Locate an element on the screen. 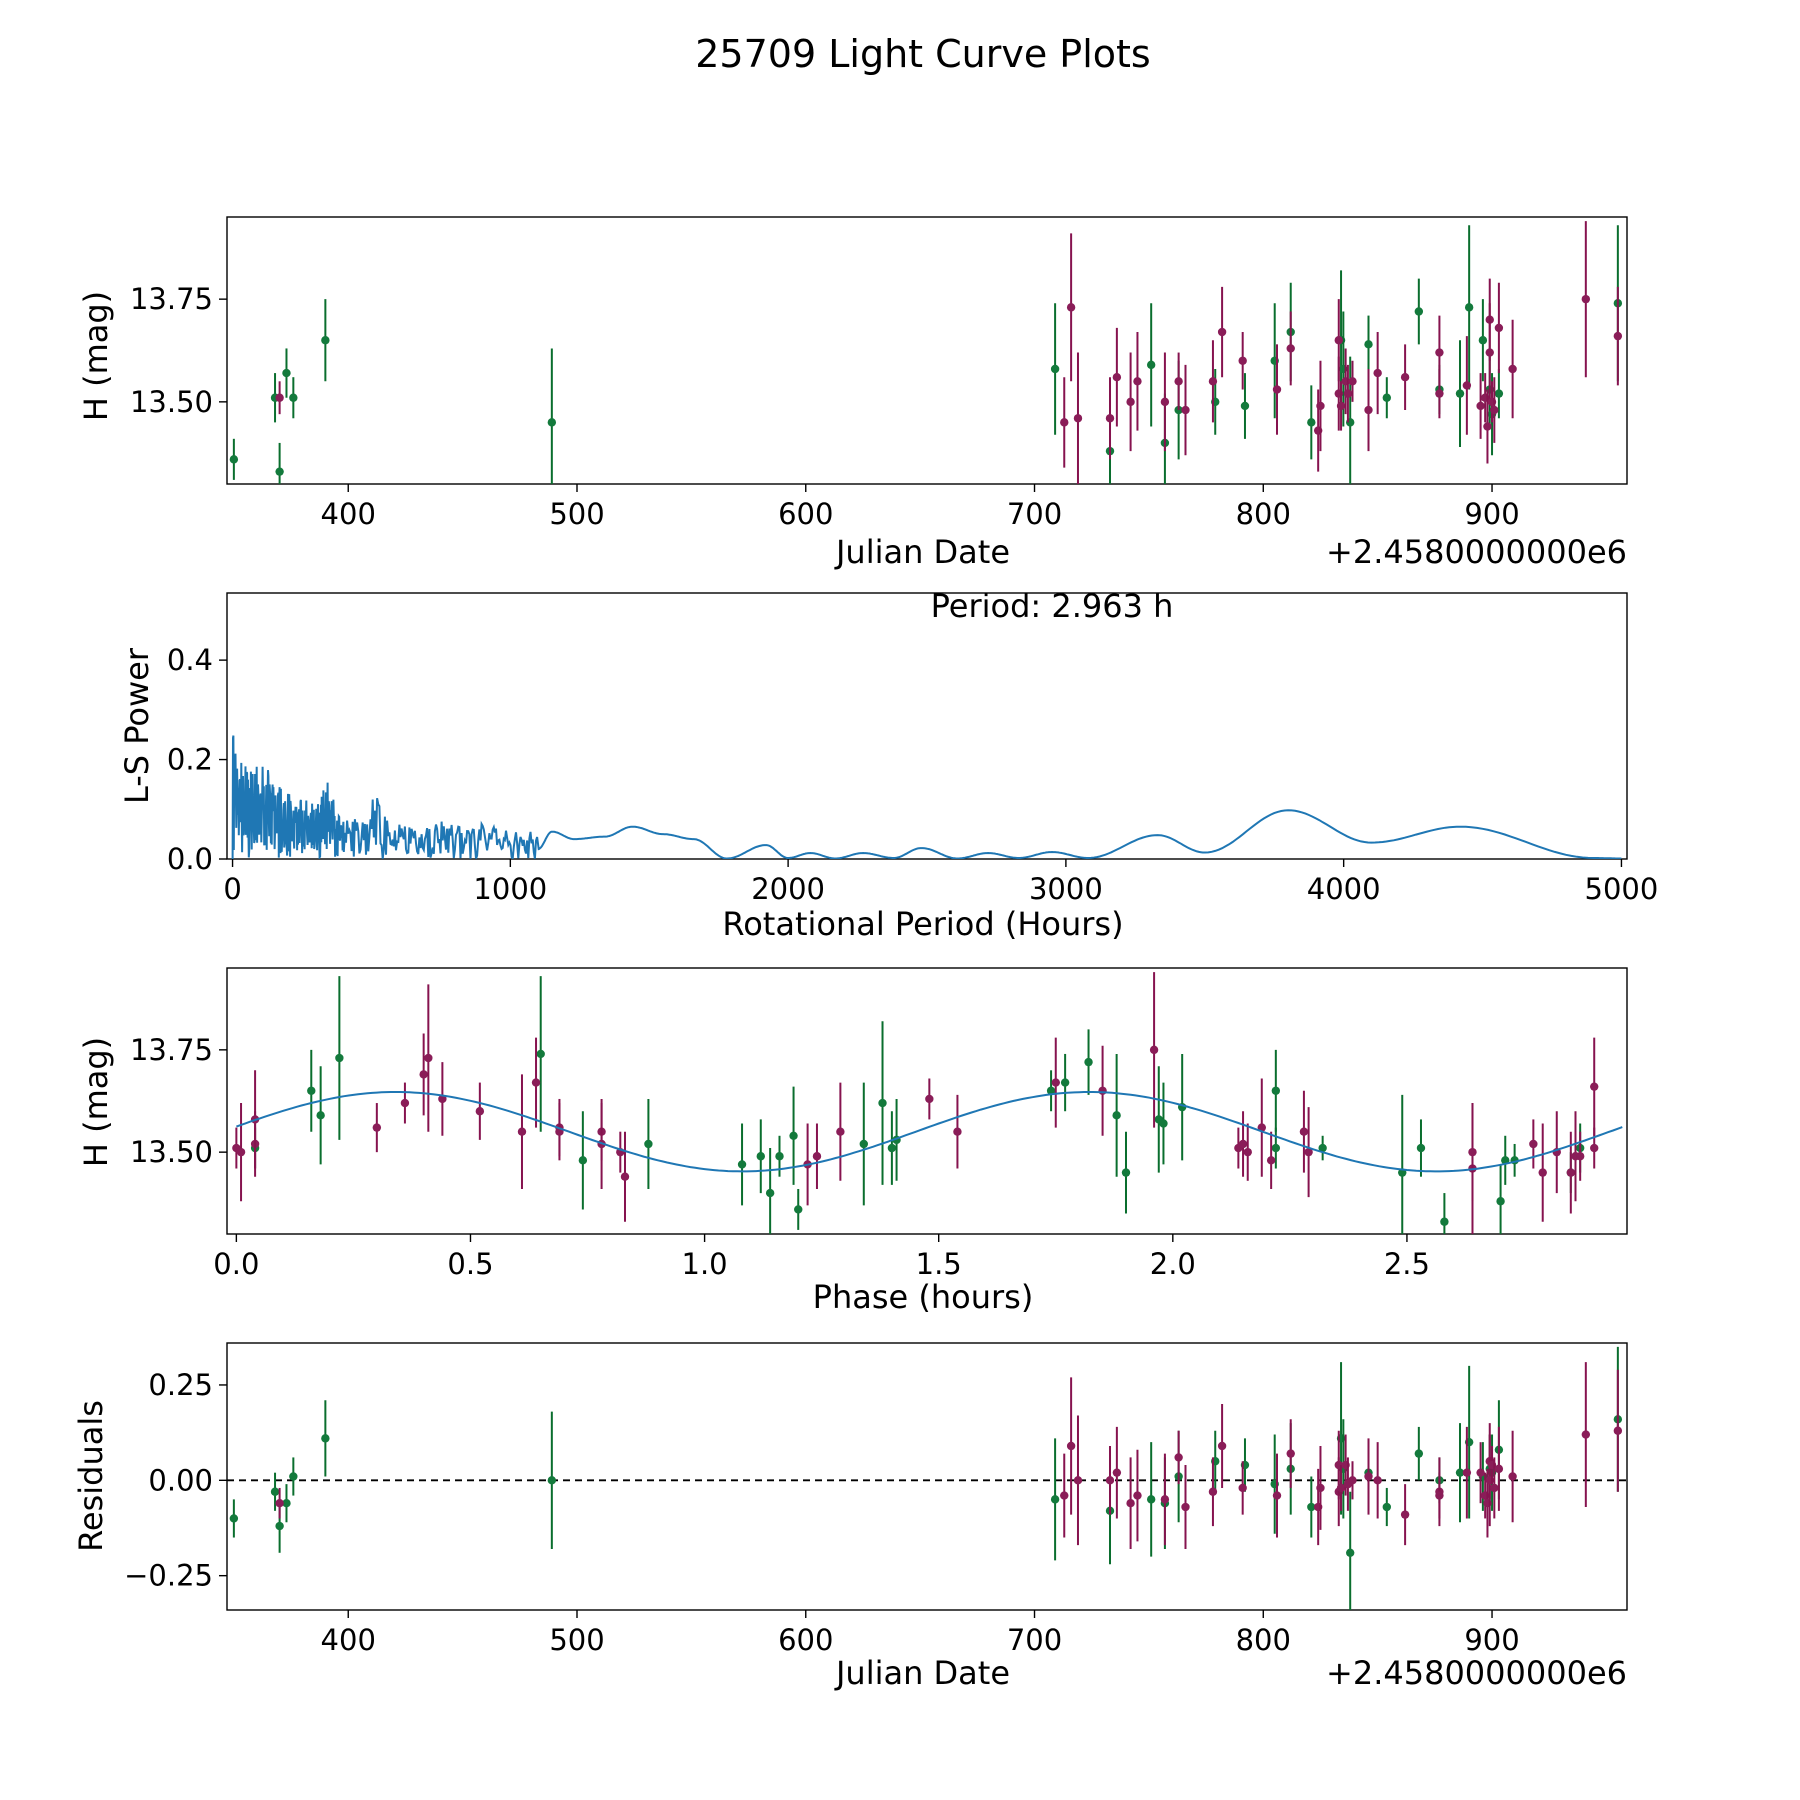  figure-title: 25709 Light Curve Plots is located at coordinates (922, 54).